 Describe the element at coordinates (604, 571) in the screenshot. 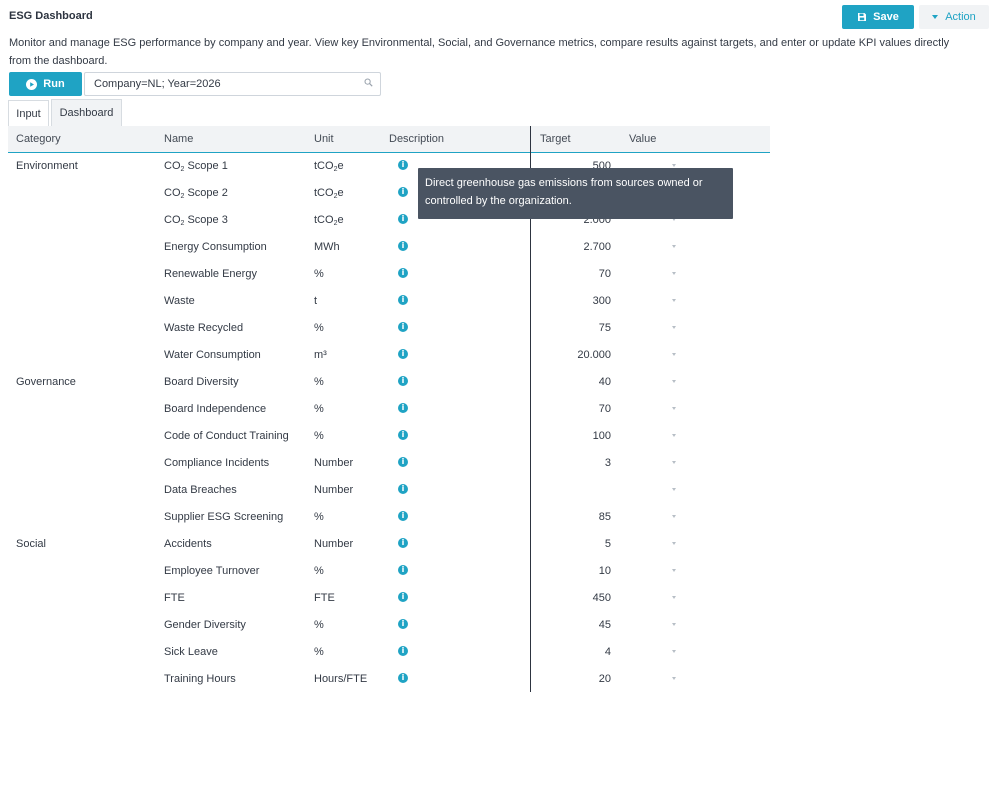

I see `target-cell: 10` at that location.